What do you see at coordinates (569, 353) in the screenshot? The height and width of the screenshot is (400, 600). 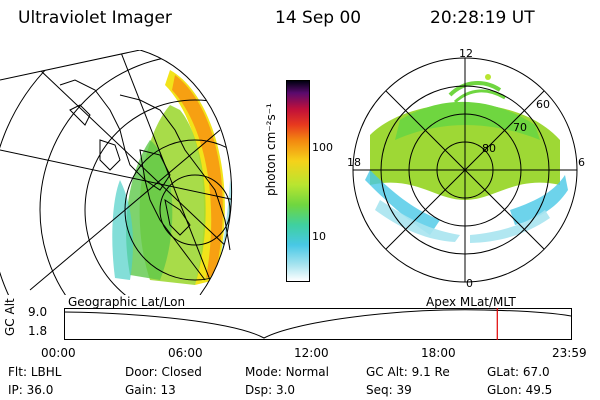 I see `time-tick-2359: 23:59` at bounding box center [569, 353].